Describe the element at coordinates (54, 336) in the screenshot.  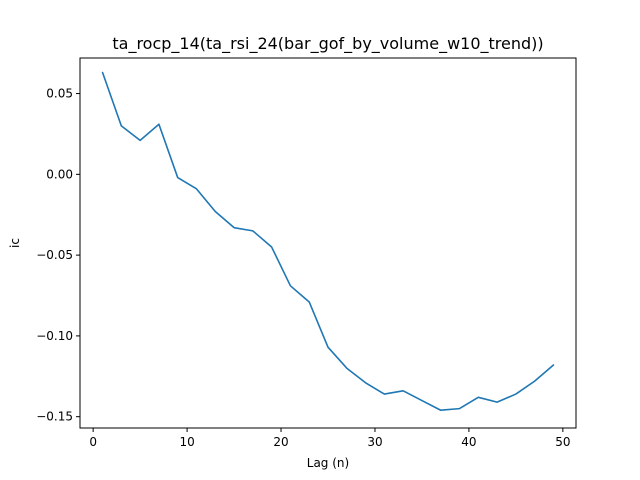
I see `y-tick-label: −0.10` at that location.